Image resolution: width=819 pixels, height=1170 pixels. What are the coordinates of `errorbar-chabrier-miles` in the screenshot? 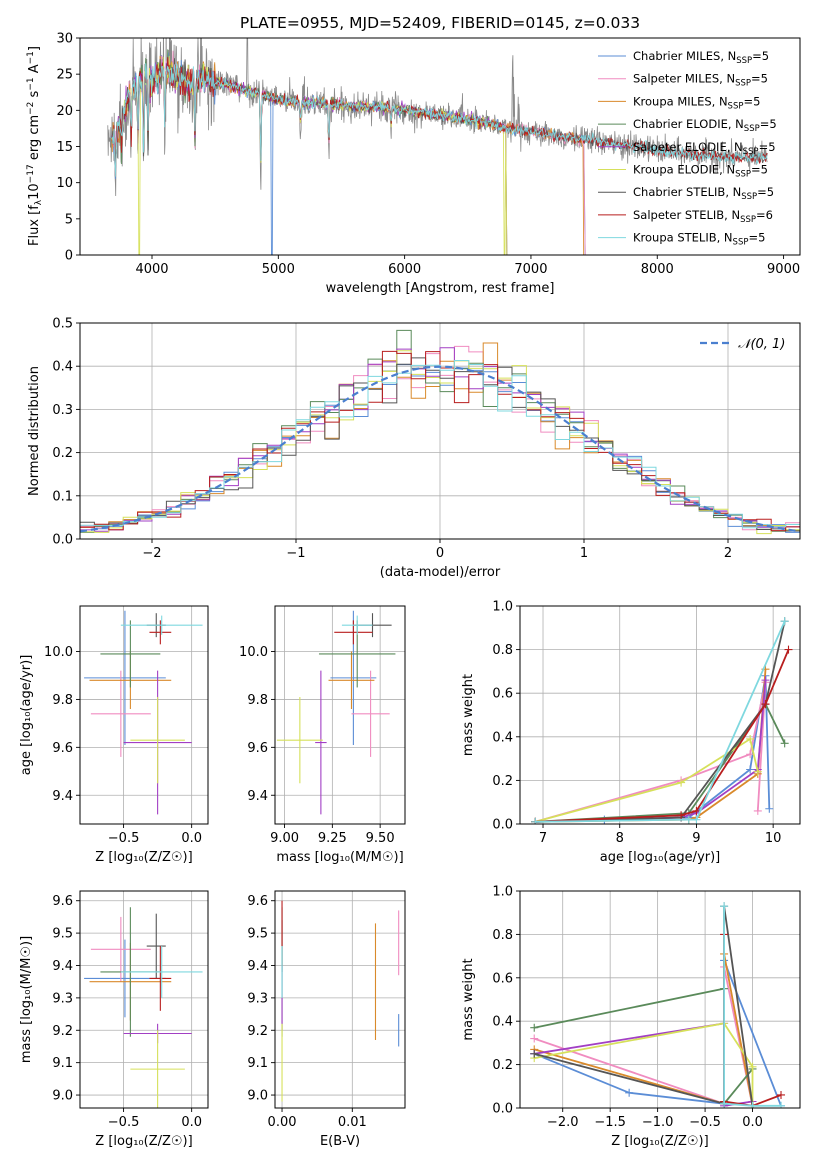 It's located at (125, 677).